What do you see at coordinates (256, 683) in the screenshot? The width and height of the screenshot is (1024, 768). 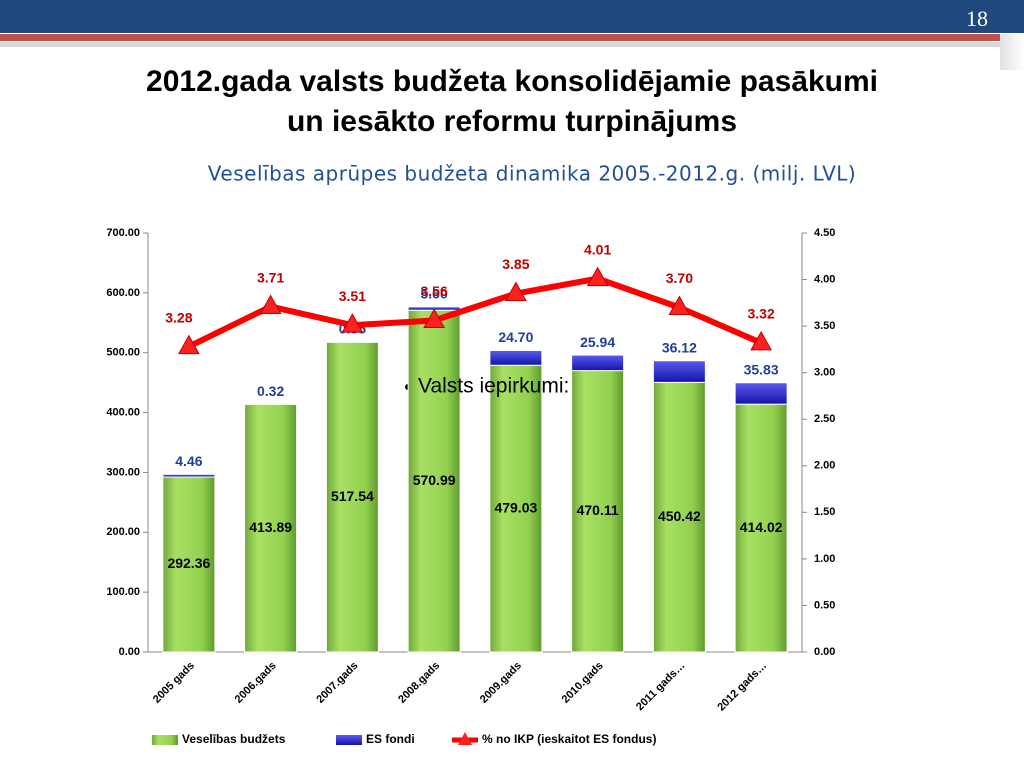 I see `x-tick-label: 2006.gads` at bounding box center [256, 683].